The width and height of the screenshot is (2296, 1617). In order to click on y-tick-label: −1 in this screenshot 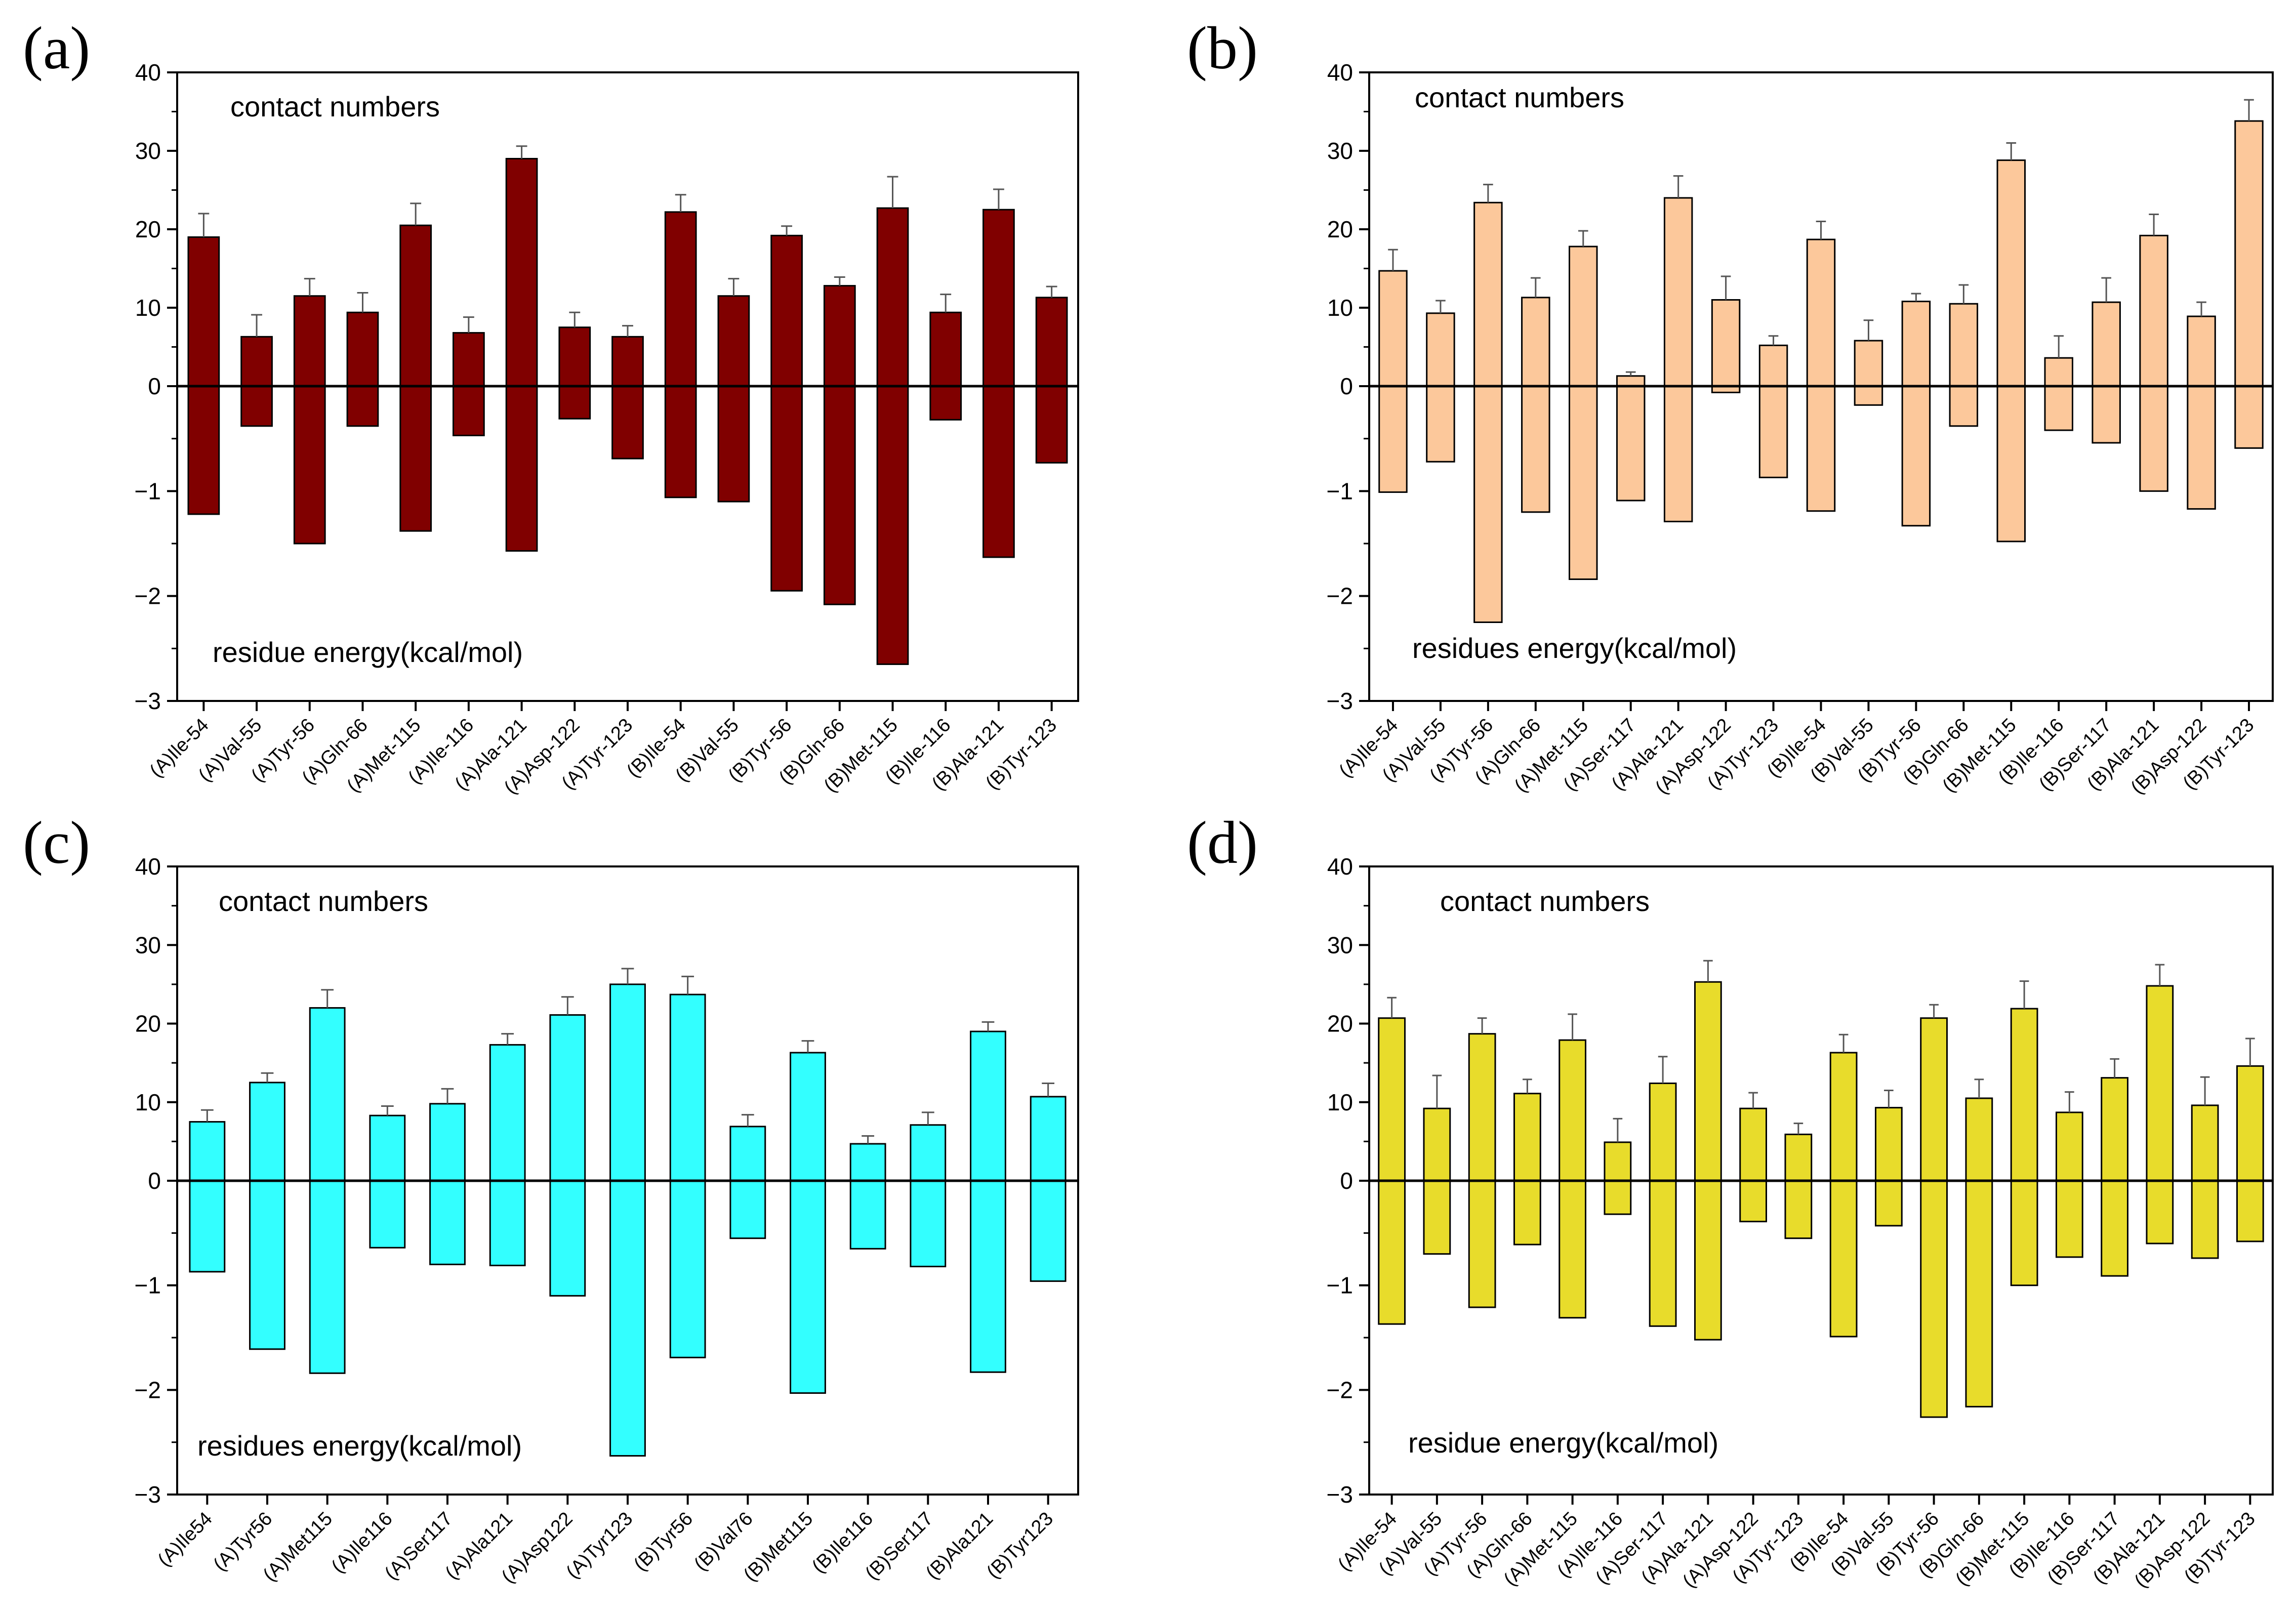, I will do `click(148, 491)`.